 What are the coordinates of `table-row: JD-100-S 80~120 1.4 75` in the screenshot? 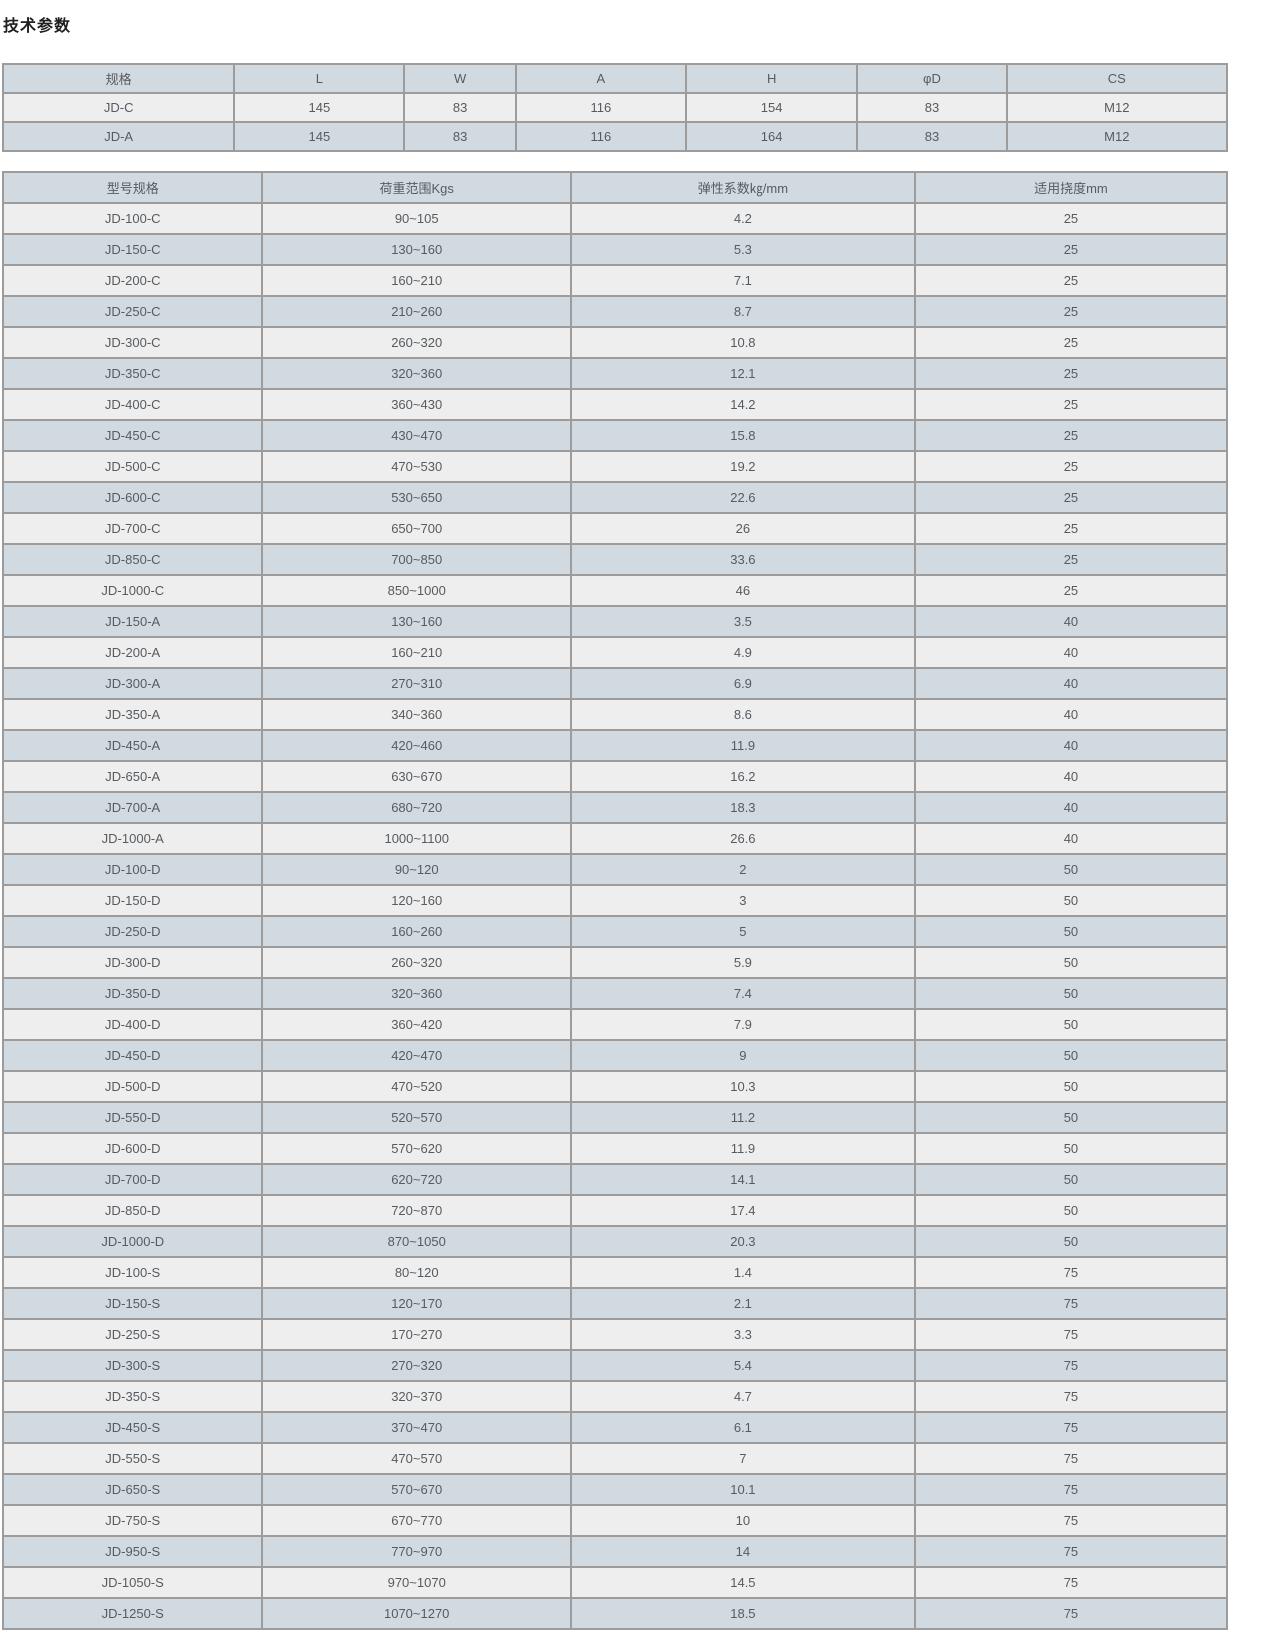 It's located at (615, 1272).